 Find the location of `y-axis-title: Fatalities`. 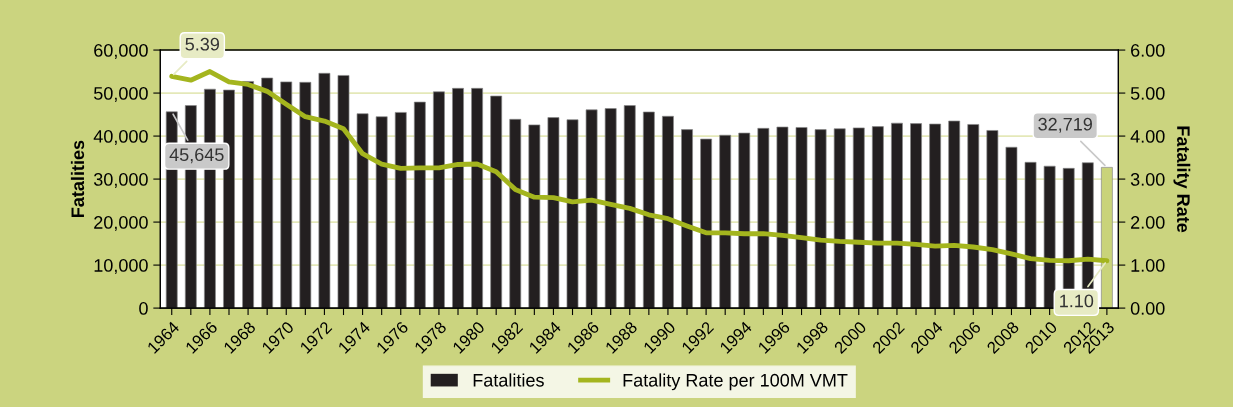

y-axis-title: Fatalities is located at coordinates (77, 178).